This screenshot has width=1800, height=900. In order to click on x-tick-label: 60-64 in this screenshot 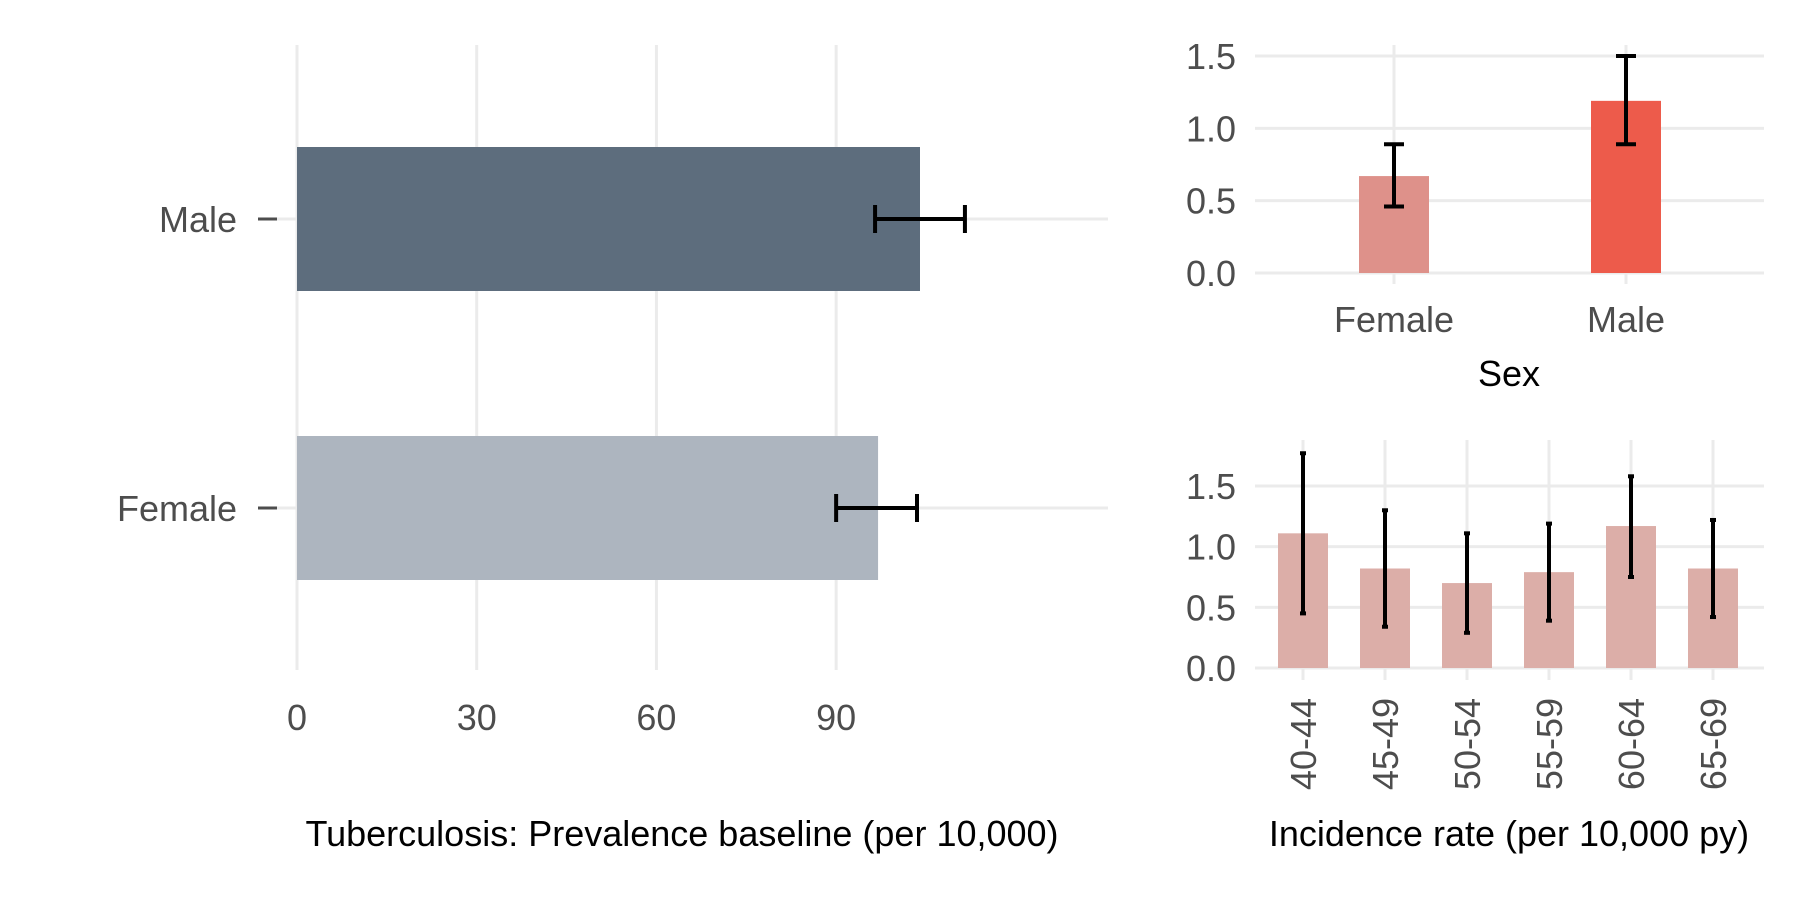, I will do `click(1631, 744)`.